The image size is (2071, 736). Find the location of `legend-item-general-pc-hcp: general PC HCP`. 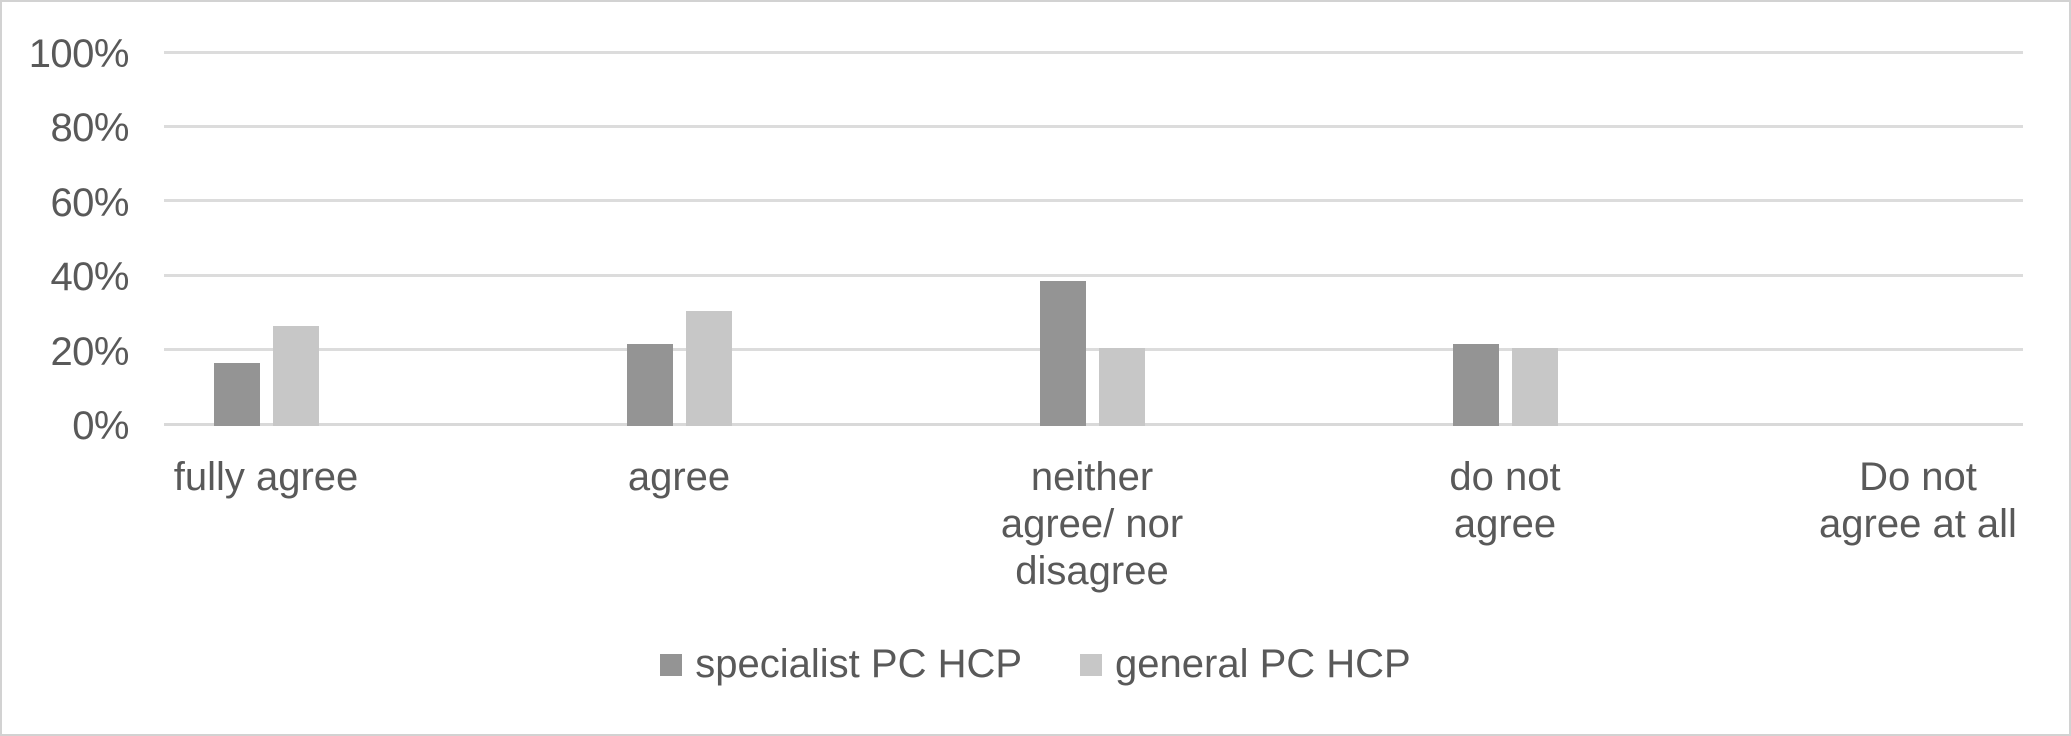

legend-item-general-pc-hcp: general PC HCP is located at coordinates (1245, 664).